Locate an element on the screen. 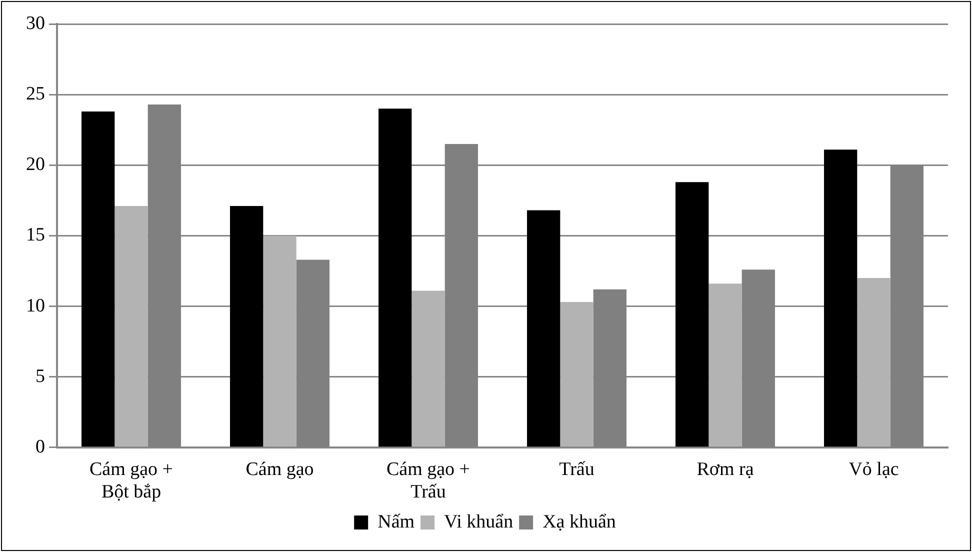 The image size is (972, 552). x-tick-label: Cám gạo + Trấu is located at coordinates (428, 480).